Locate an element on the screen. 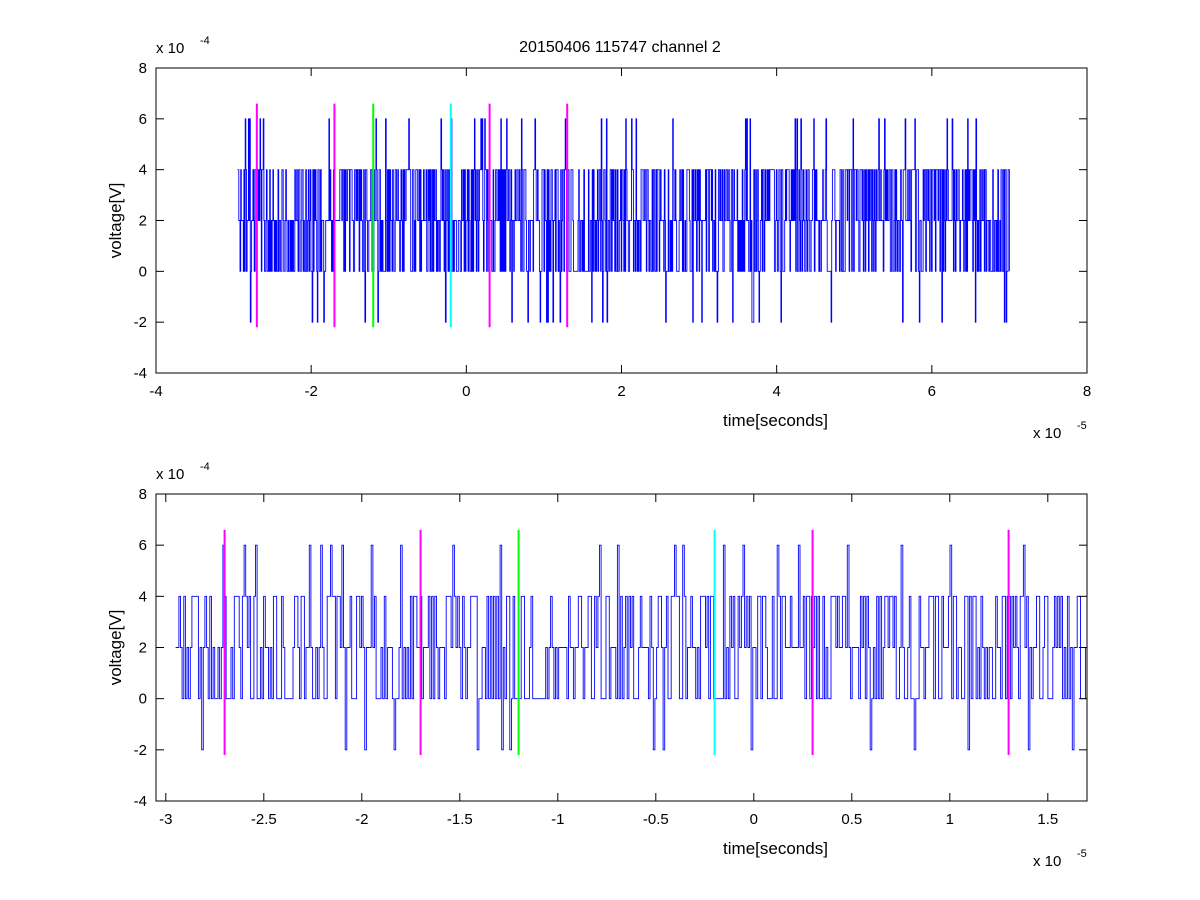 The height and width of the screenshot is (900, 1200). x-tick-label: -2.5 is located at coordinates (264, 819).